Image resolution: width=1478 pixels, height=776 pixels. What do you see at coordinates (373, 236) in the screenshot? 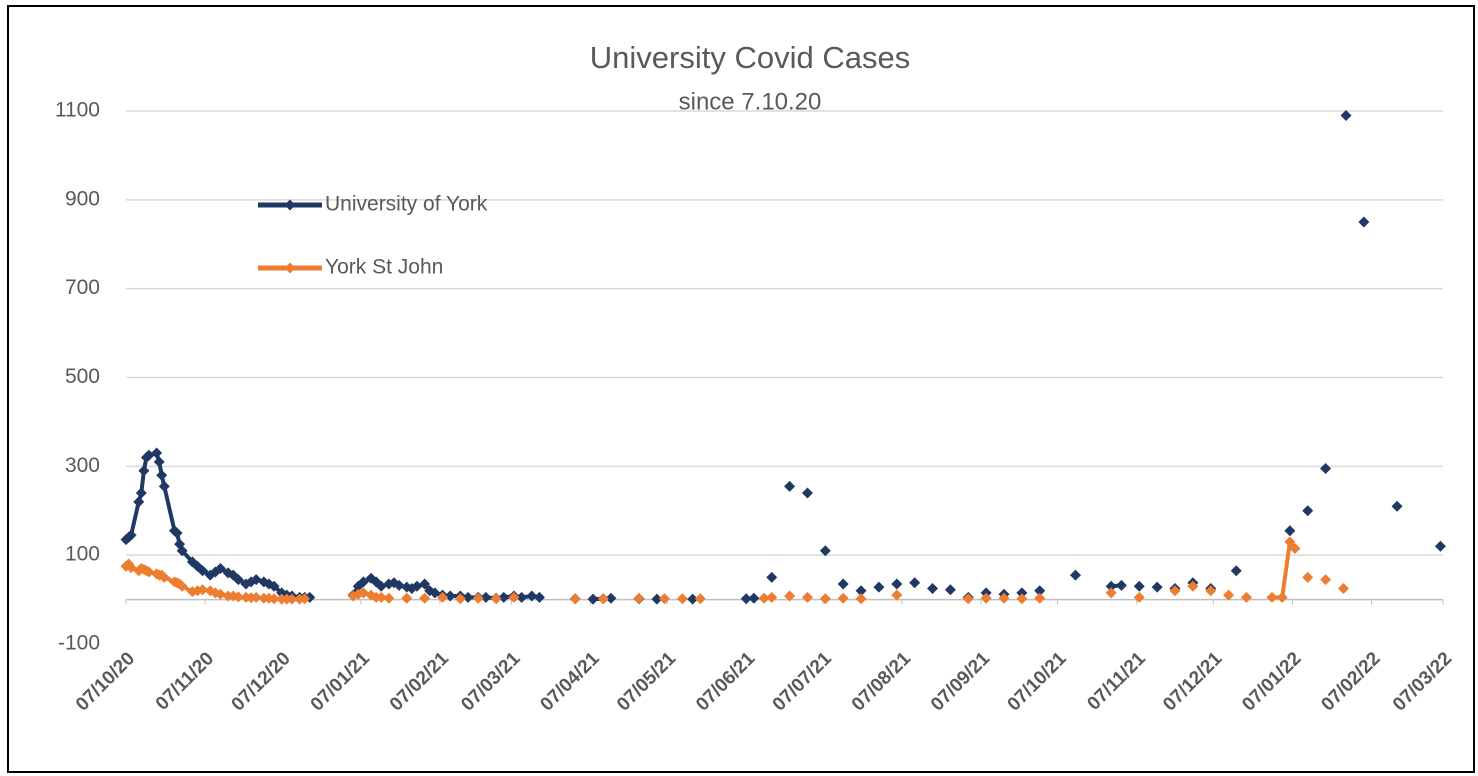
I see `legend: University of York York St John` at bounding box center [373, 236].